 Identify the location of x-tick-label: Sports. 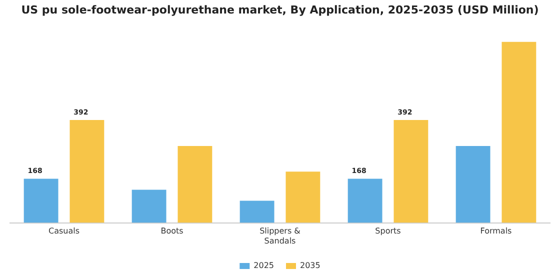
(388, 231).